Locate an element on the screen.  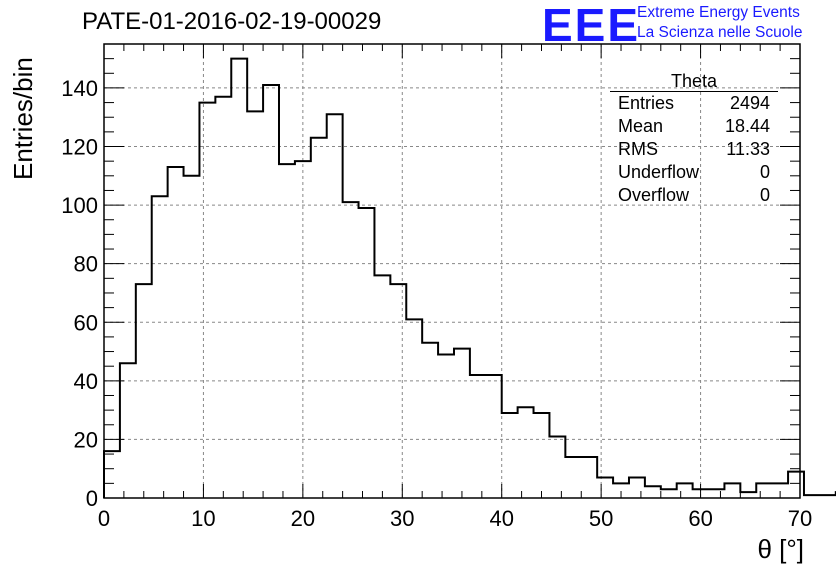
x-tick-label: 40 is located at coordinates (501, 518).